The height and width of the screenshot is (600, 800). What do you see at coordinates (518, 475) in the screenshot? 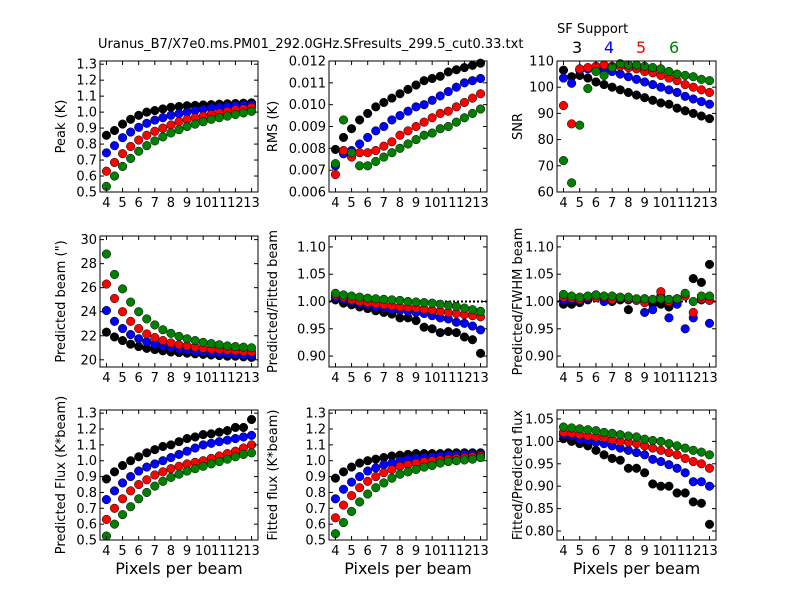
I see `y-axis-label: Fitted/Predicted flux` at bounding box center [518, 475].